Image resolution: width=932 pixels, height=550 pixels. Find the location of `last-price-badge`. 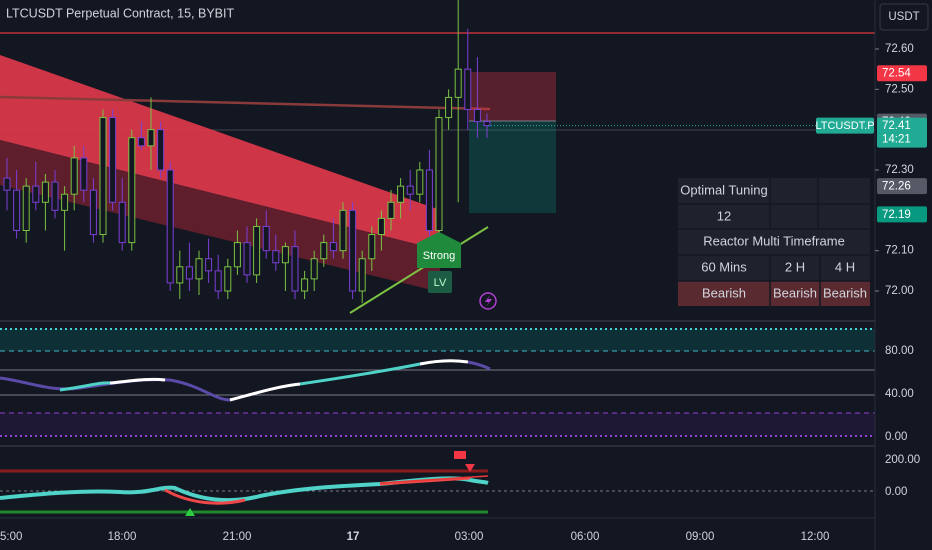

last-price-badge is located at coordinates (902, 132).